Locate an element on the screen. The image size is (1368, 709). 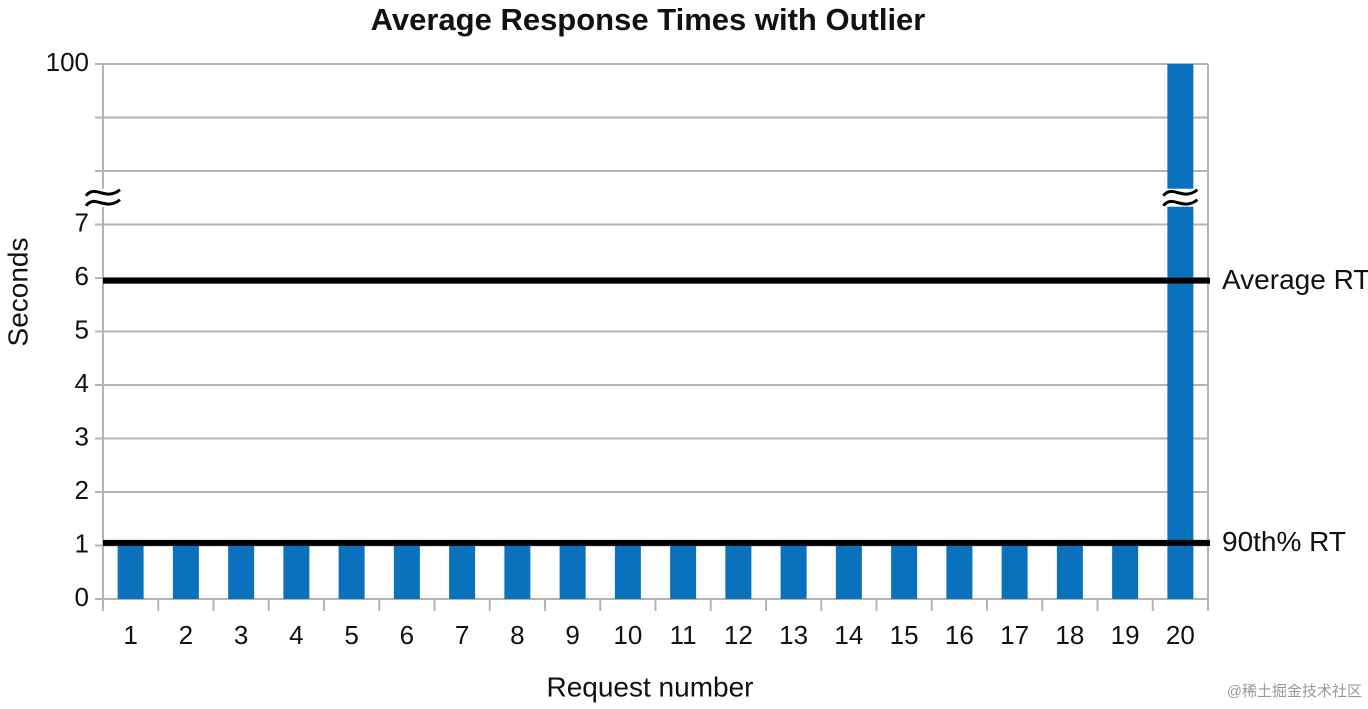
x-tick-label: 2 is located at coordinates (186, 635).